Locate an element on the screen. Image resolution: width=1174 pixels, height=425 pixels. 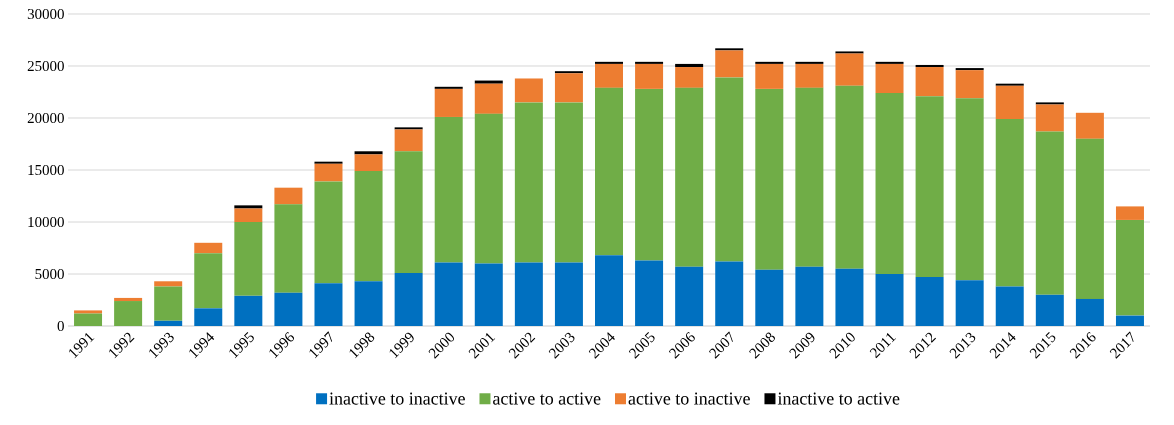
x-tick-label: 1991 is located at coordinates (82, 346).